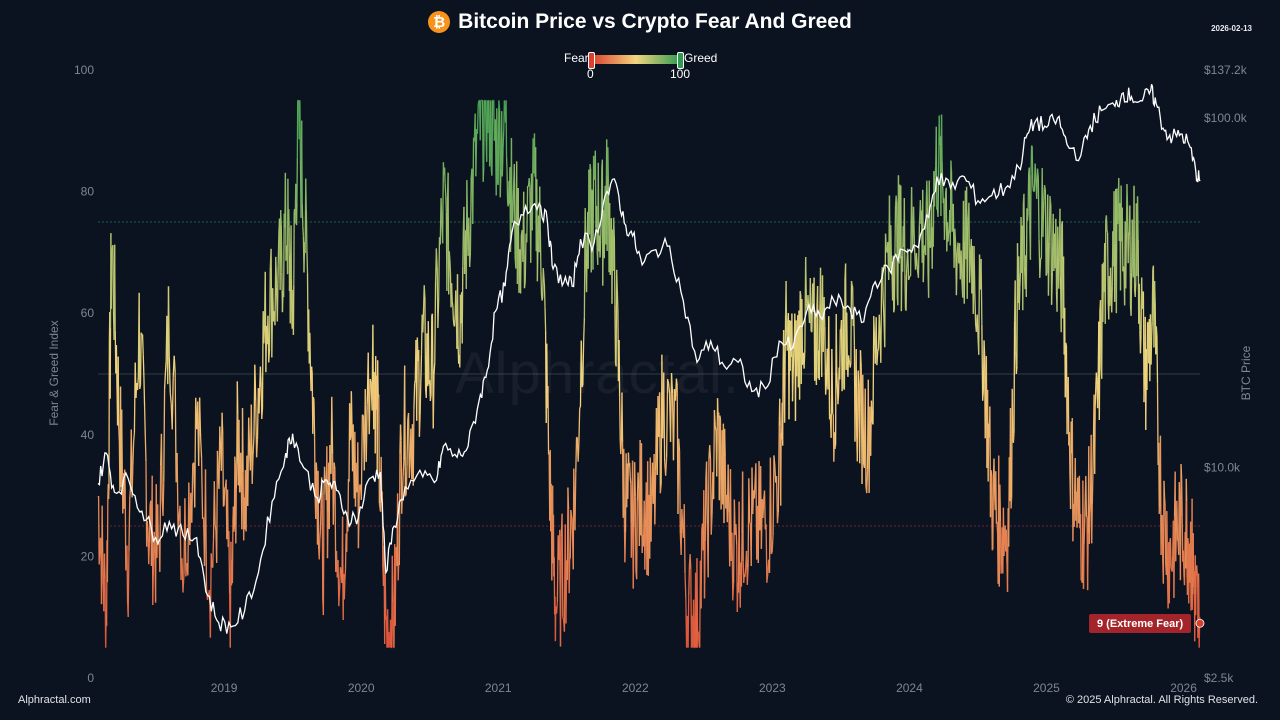  I want to click on x-tick-label: 2020, so click(361, 688).